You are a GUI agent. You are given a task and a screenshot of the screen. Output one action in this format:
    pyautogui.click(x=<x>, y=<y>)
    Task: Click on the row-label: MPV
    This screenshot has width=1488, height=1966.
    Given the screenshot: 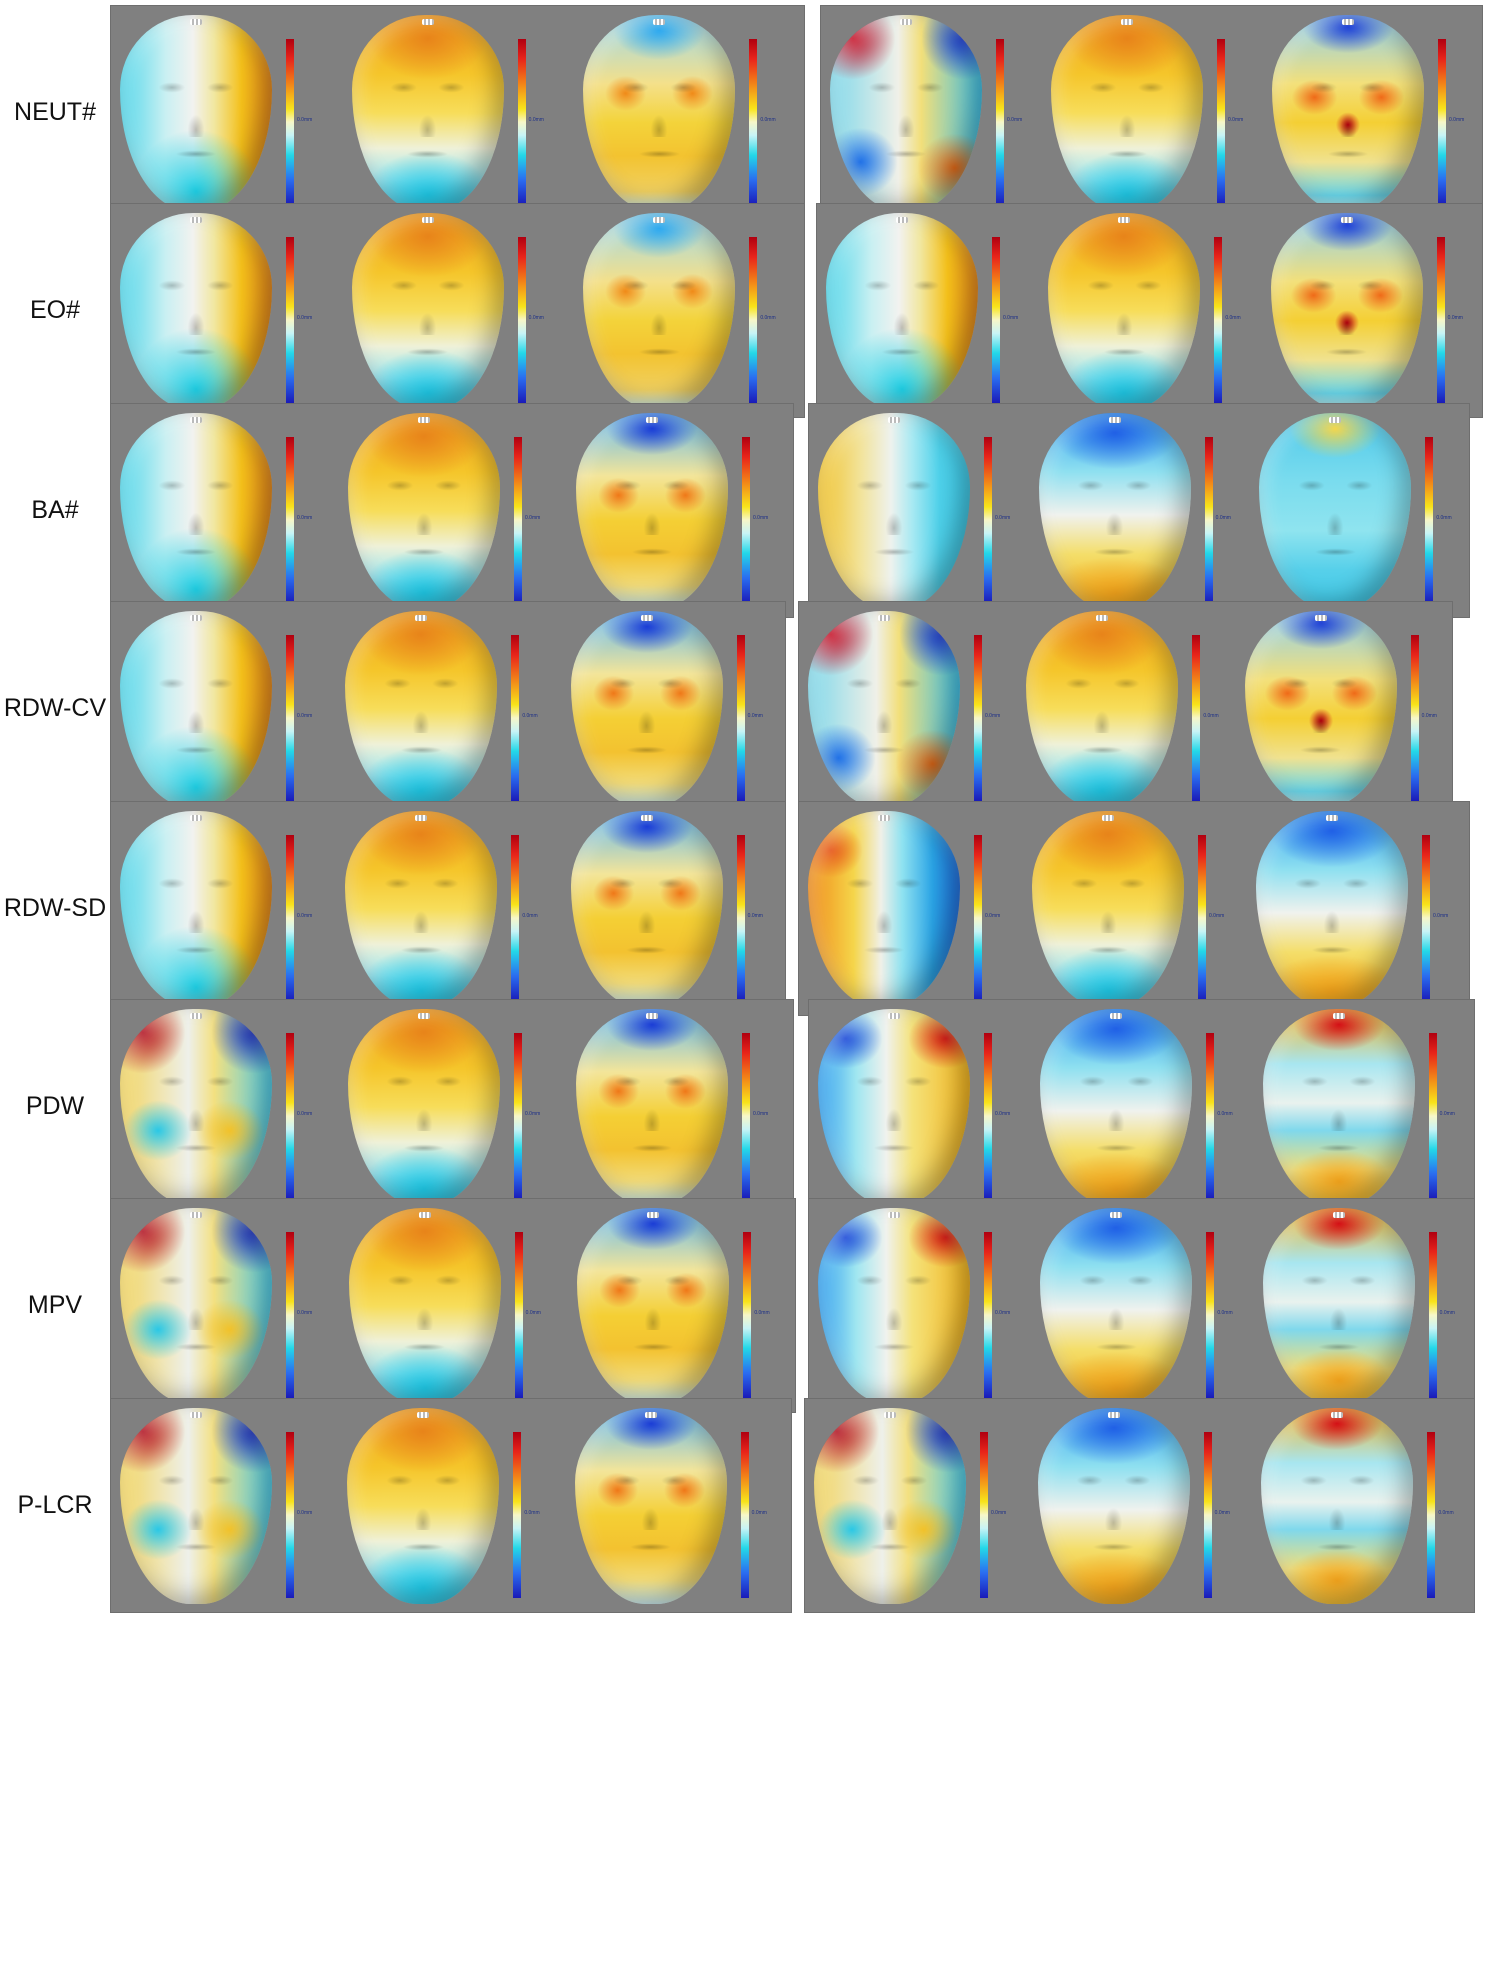 What is the action you would take?
    pyautogui.click(x=55, y=1305)
    